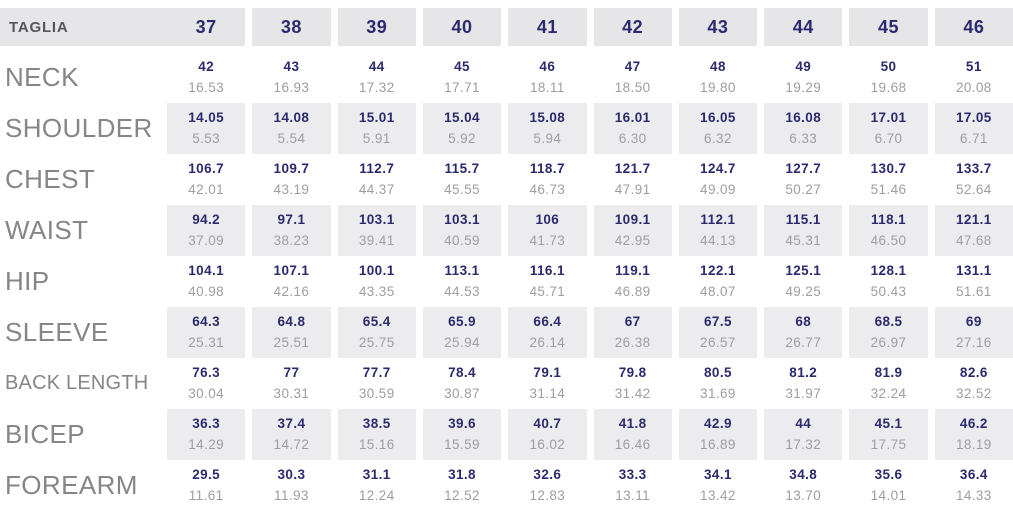 Image resolution: width=1013 pixels, height=516 pixels. I want to click on inch-value: 19.80, so click(718, 87).